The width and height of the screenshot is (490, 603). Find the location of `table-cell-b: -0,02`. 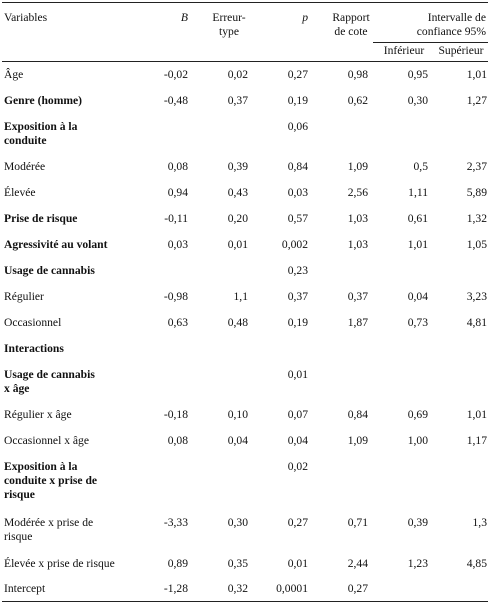

table-cell-b: -0,02 is located at coordinates (175, 74).